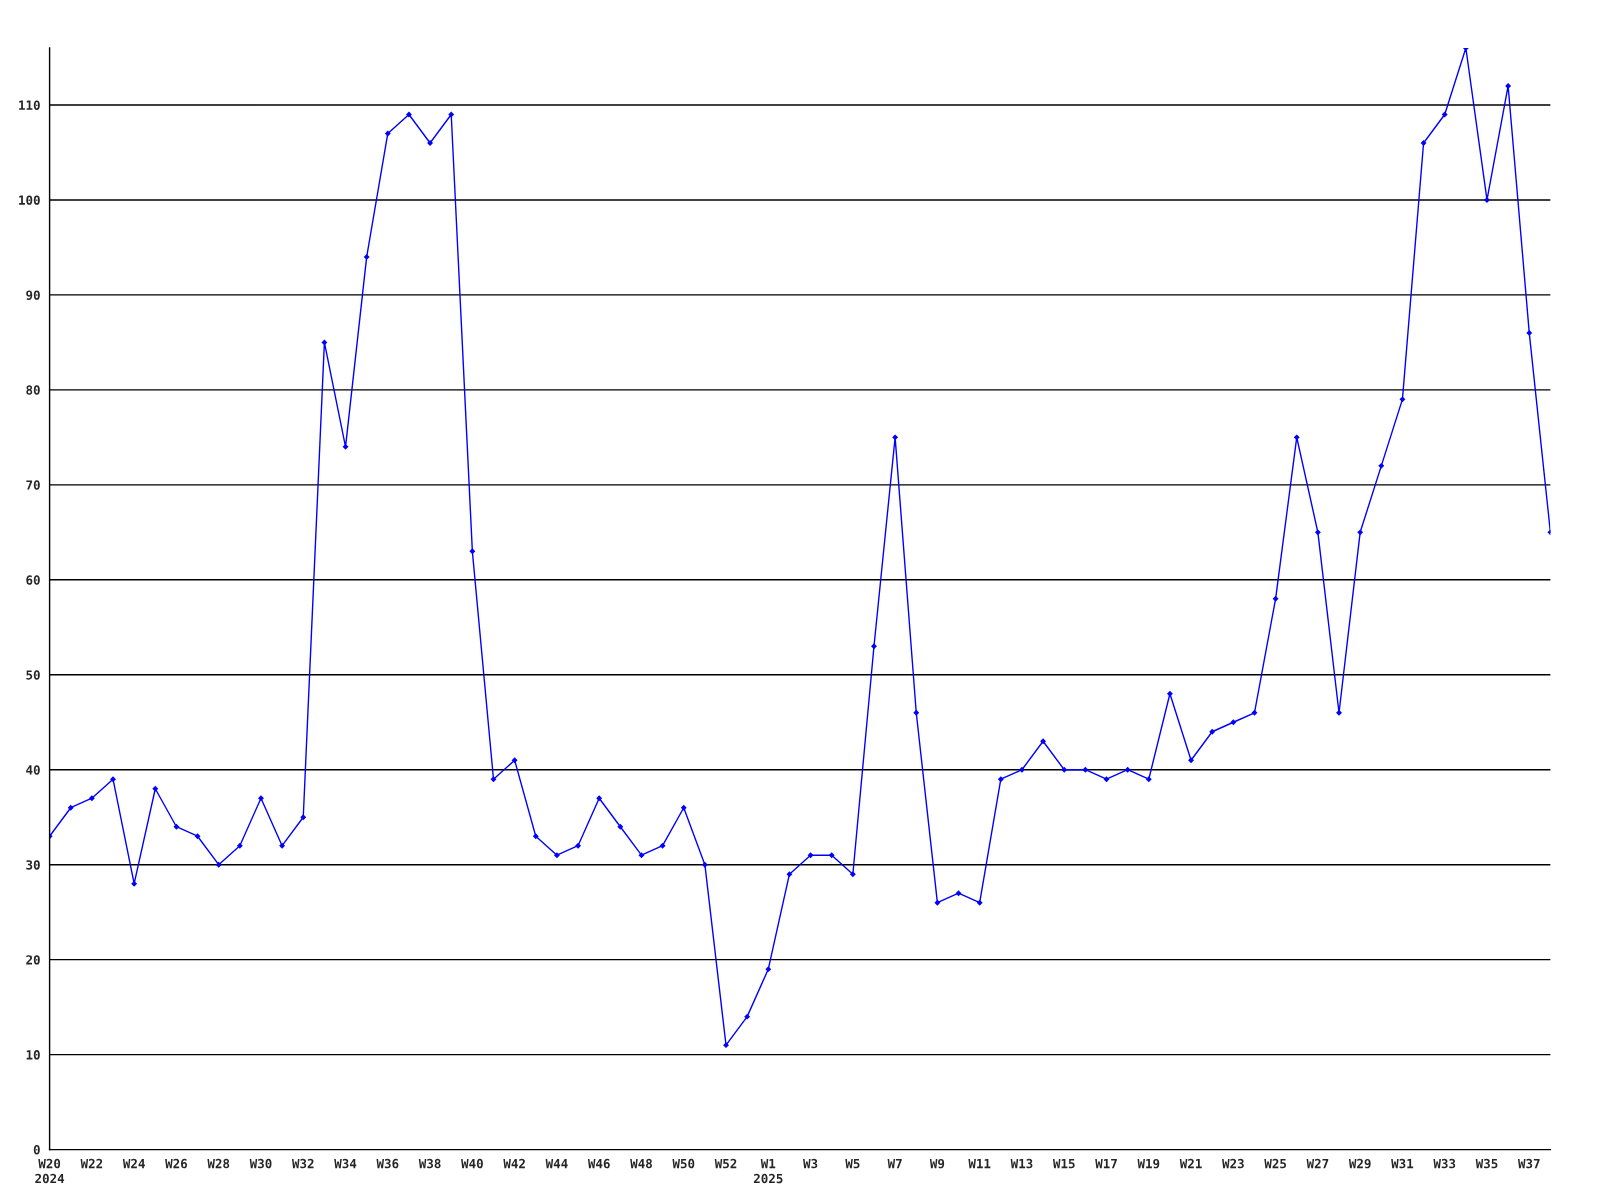 The image size is (1600, 1200). Describe the element at coordinates (852, 1164) in the screenshot. I see `x-tick-label: W5` at that location.